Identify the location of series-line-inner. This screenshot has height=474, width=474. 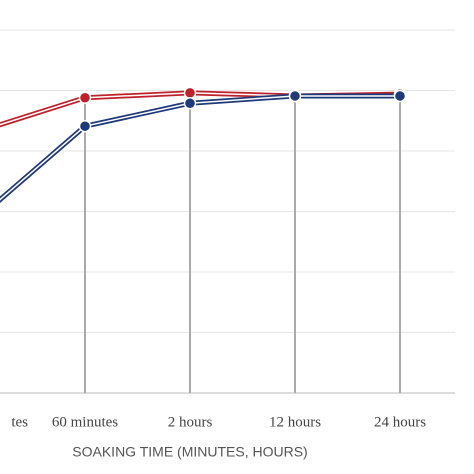
(200, 109).